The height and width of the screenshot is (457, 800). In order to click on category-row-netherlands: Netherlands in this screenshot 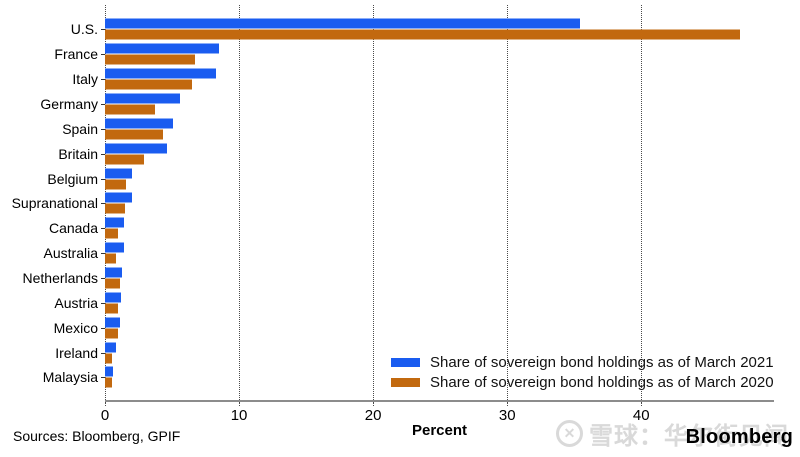, I will do `click(398, 278)`.